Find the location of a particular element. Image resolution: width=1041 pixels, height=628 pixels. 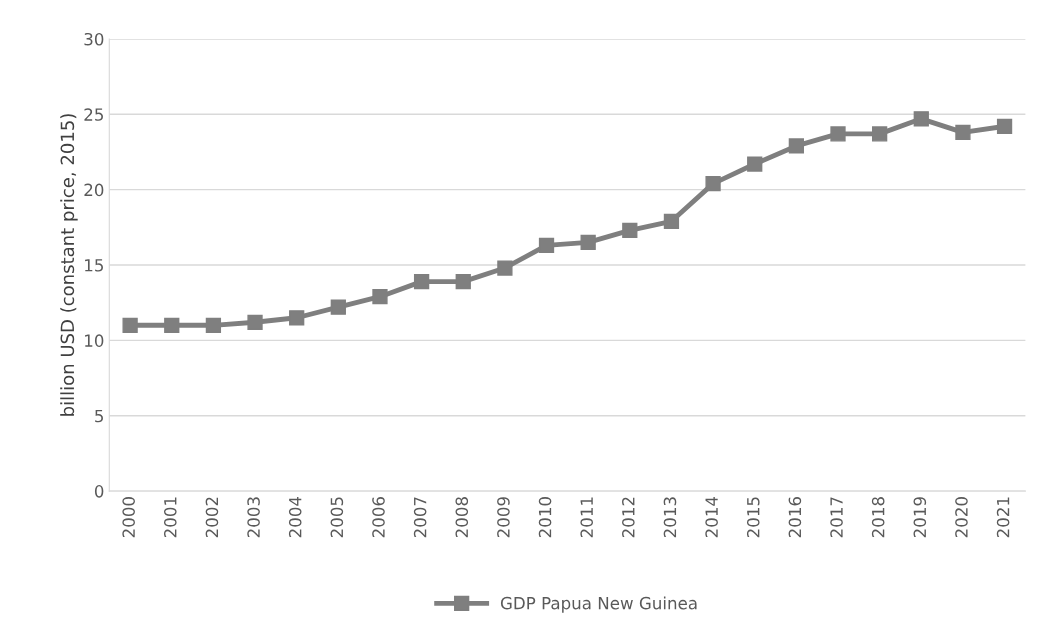

y-tick-label: 15 is located at coordinates (94, 265).